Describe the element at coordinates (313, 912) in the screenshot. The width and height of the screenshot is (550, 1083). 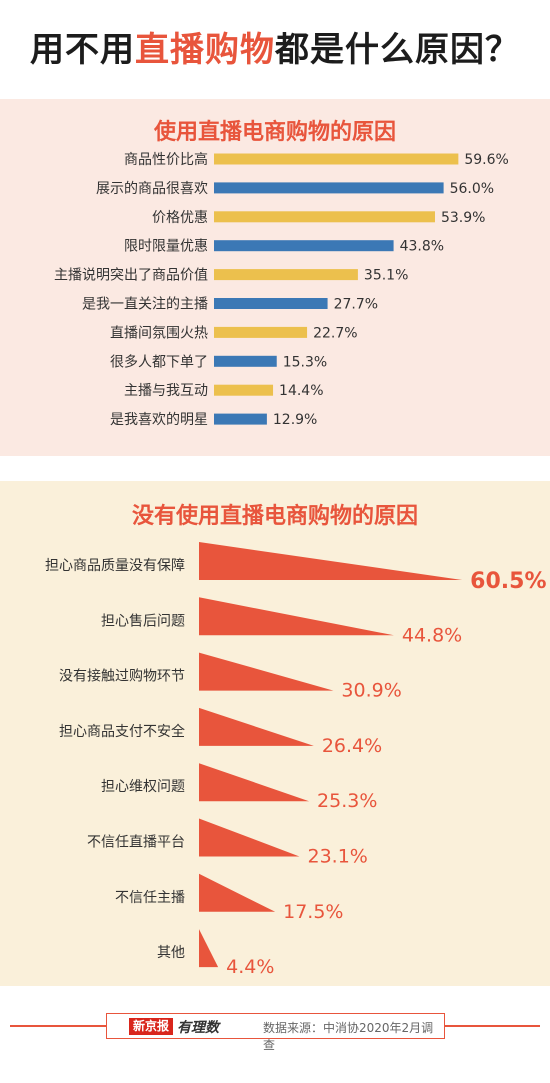
I see `value-label: 17.5%` at that location.